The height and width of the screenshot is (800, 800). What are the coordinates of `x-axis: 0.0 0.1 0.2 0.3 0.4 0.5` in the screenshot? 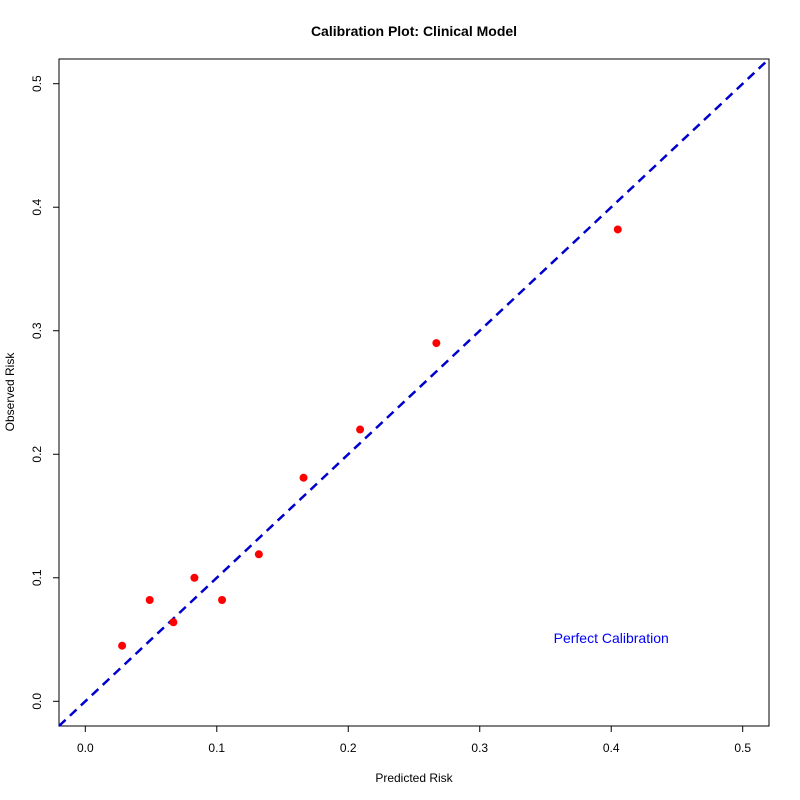 It's located at (414, 740).